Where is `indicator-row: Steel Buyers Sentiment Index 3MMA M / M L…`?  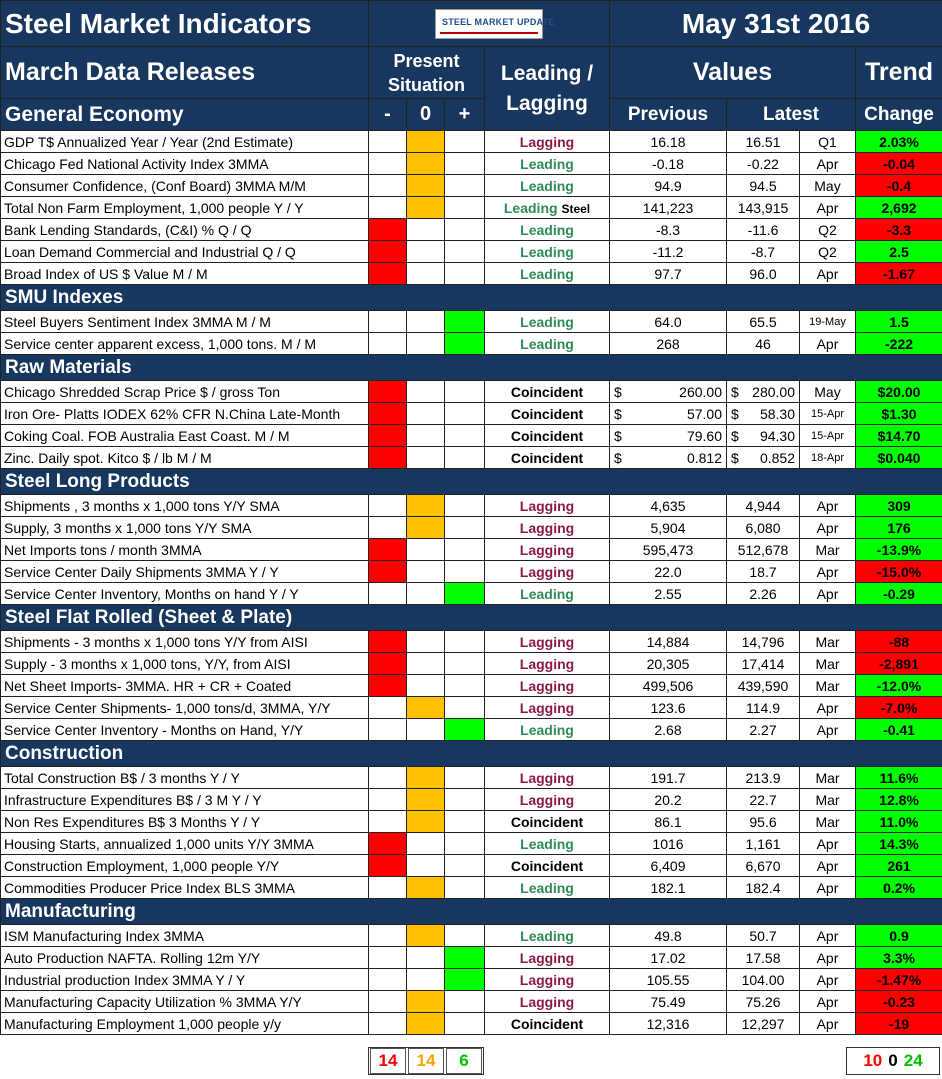
indicator-row: Steel Buyers Sentiment Index 3MMA M / M L… is located at coordinates (471, 321).